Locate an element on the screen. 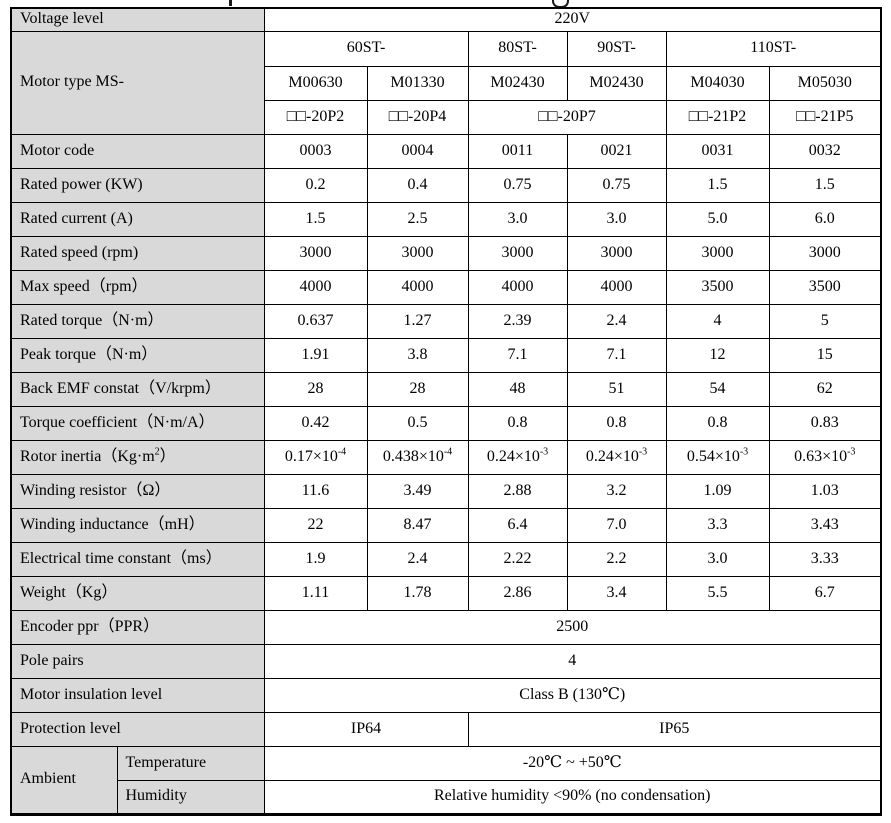 The height and width of the screenshot is (823, 891). spec-row-label: Motor code is located at coordinates (137, 151).